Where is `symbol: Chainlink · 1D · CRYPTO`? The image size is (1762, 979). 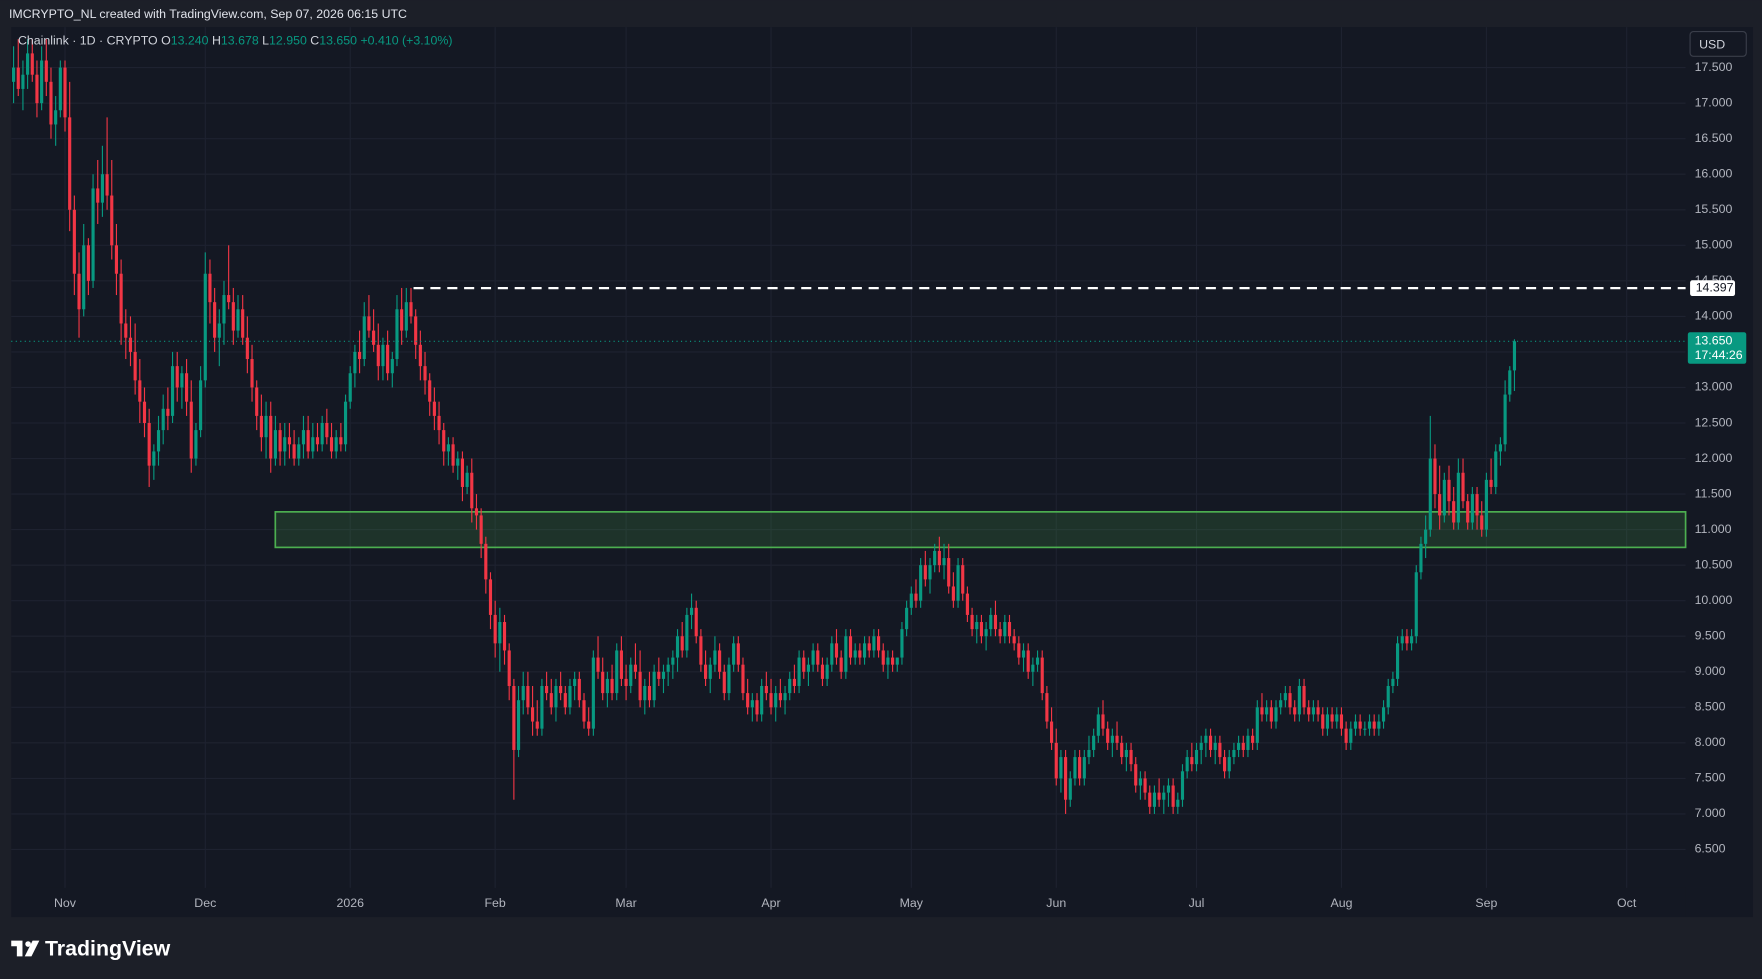 symbol: Chainlink · 1D · CRYPTO is located at coordinates (88, 41).